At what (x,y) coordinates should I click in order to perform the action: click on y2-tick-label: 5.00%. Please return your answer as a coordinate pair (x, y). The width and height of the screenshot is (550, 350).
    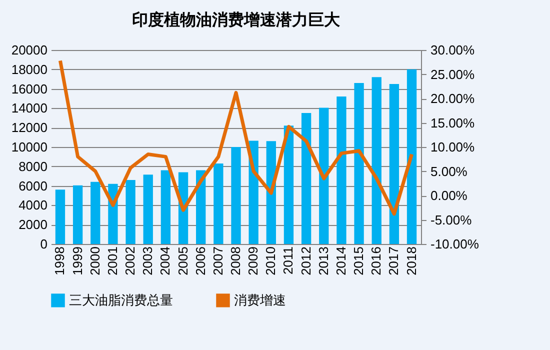
    Looking at the image, I should click on (449, 171).